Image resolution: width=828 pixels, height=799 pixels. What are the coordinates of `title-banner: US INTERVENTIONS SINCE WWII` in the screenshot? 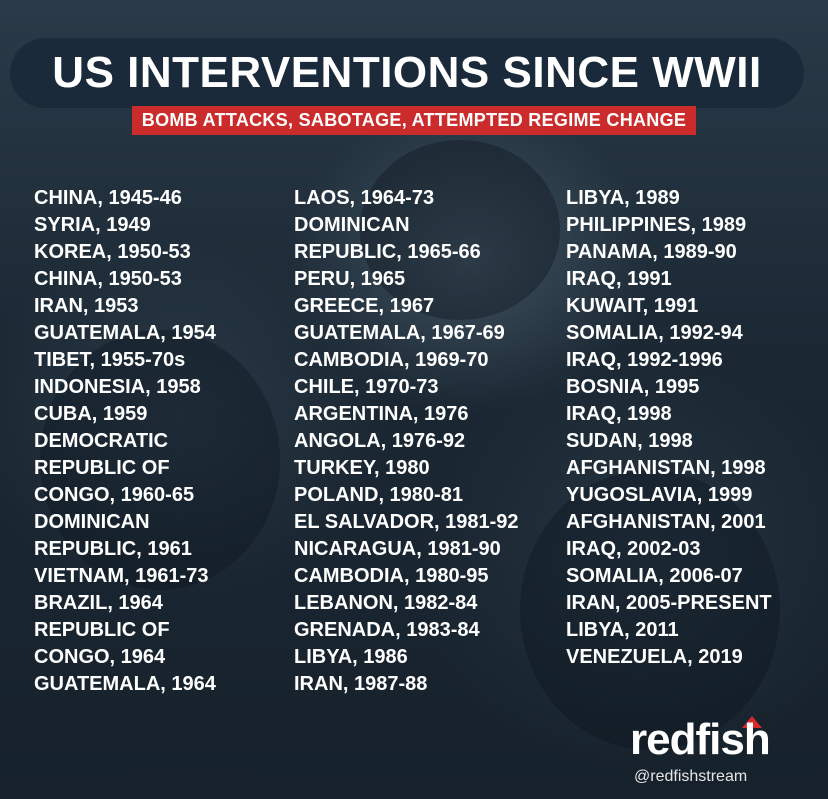 It's located at (407, 73).